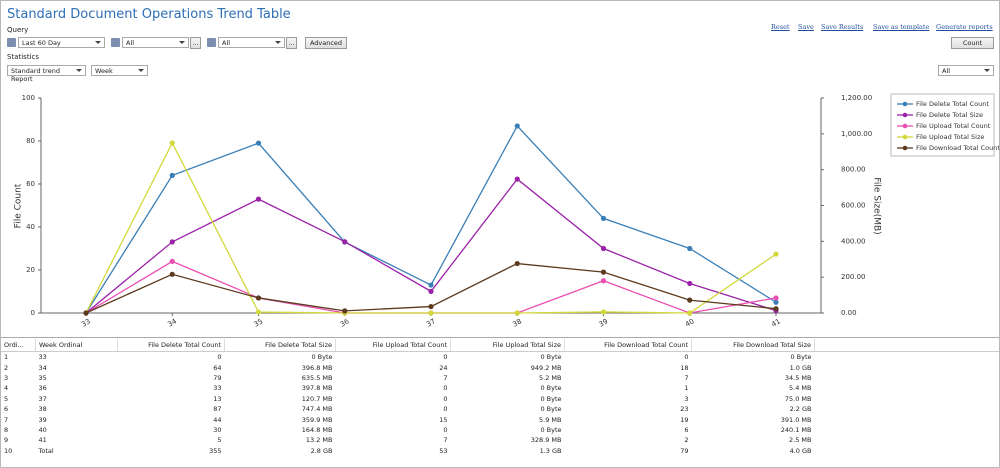 Image resolution: width=1000 pixels, height=468 pixels. I want to click on table-cell: 5.9 MB, so click(550, 419).